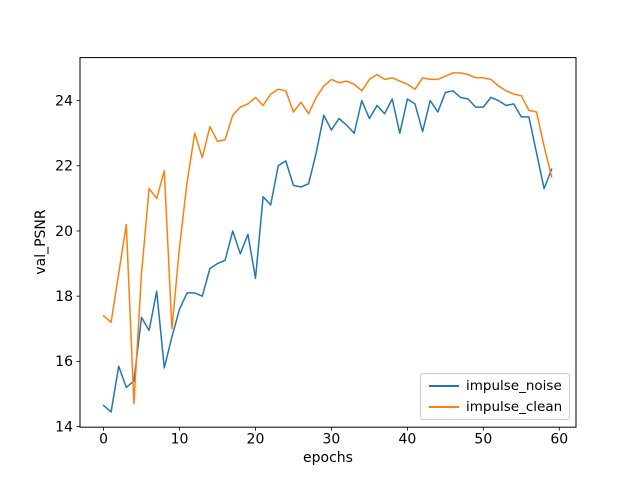  What do you see at coordinates (407, 440) in the screenshot?
I see `x-tick-label: 40` at bounding box center [407, 440].